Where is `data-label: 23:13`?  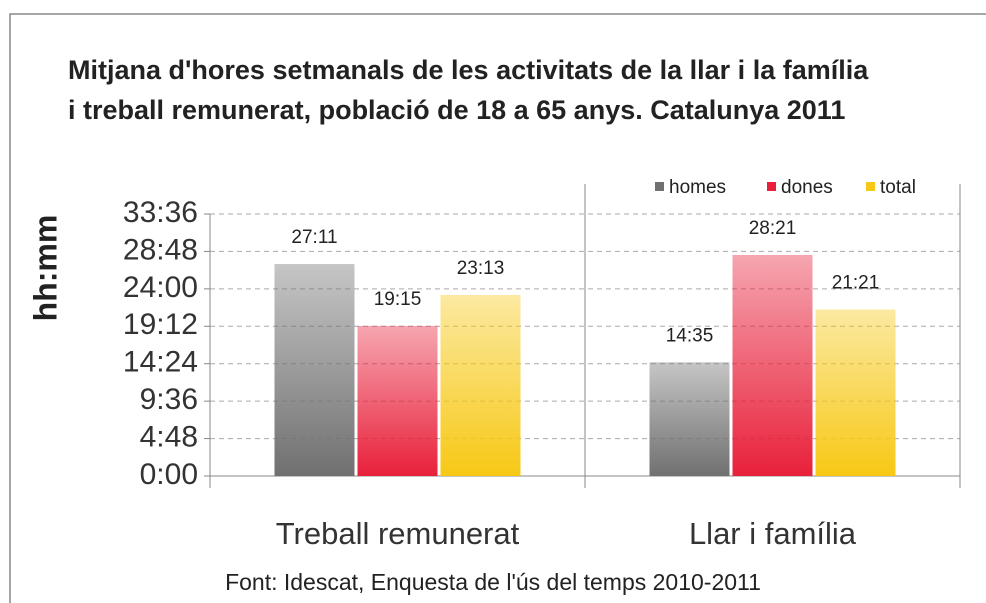
data-label: 23:13 is located at coordinates (481, 268).